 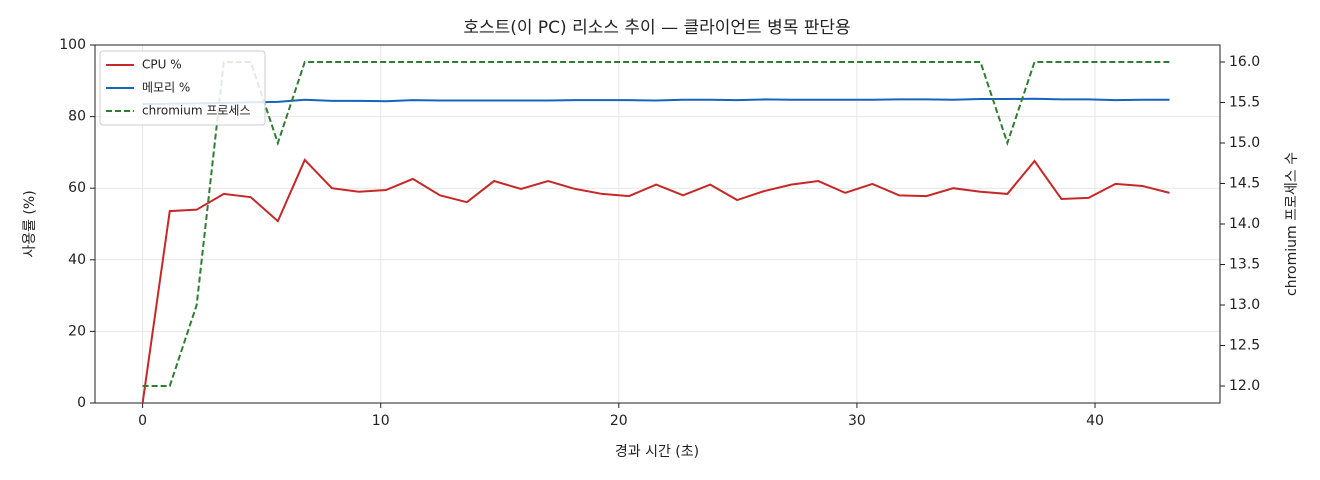 I want to click on x-tick-label: 10, so click(x=381, y=421).